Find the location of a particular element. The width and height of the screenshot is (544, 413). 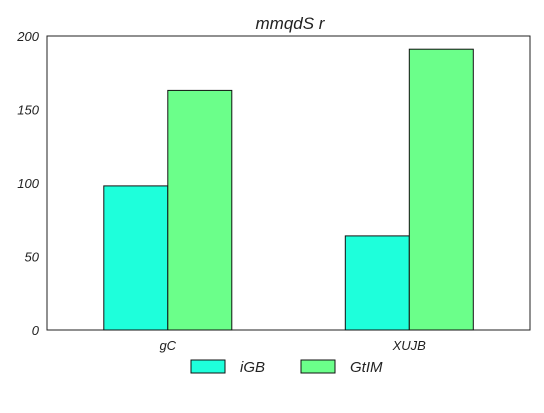

bar-GtIM-gC is located at coordinates (200, 210).